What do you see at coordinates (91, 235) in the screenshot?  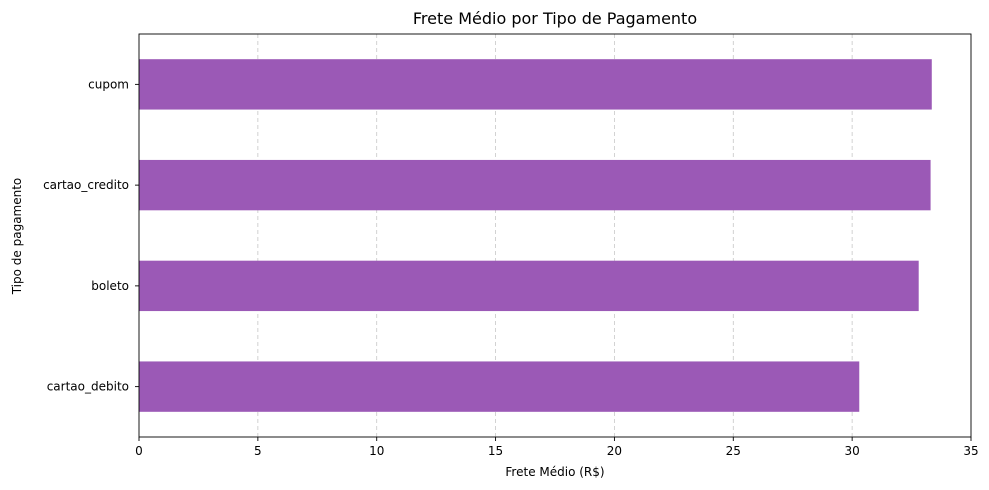 I see `y-axis: cartao_debito boleto cartao_credito cupom` at bounding box center [91, 235].